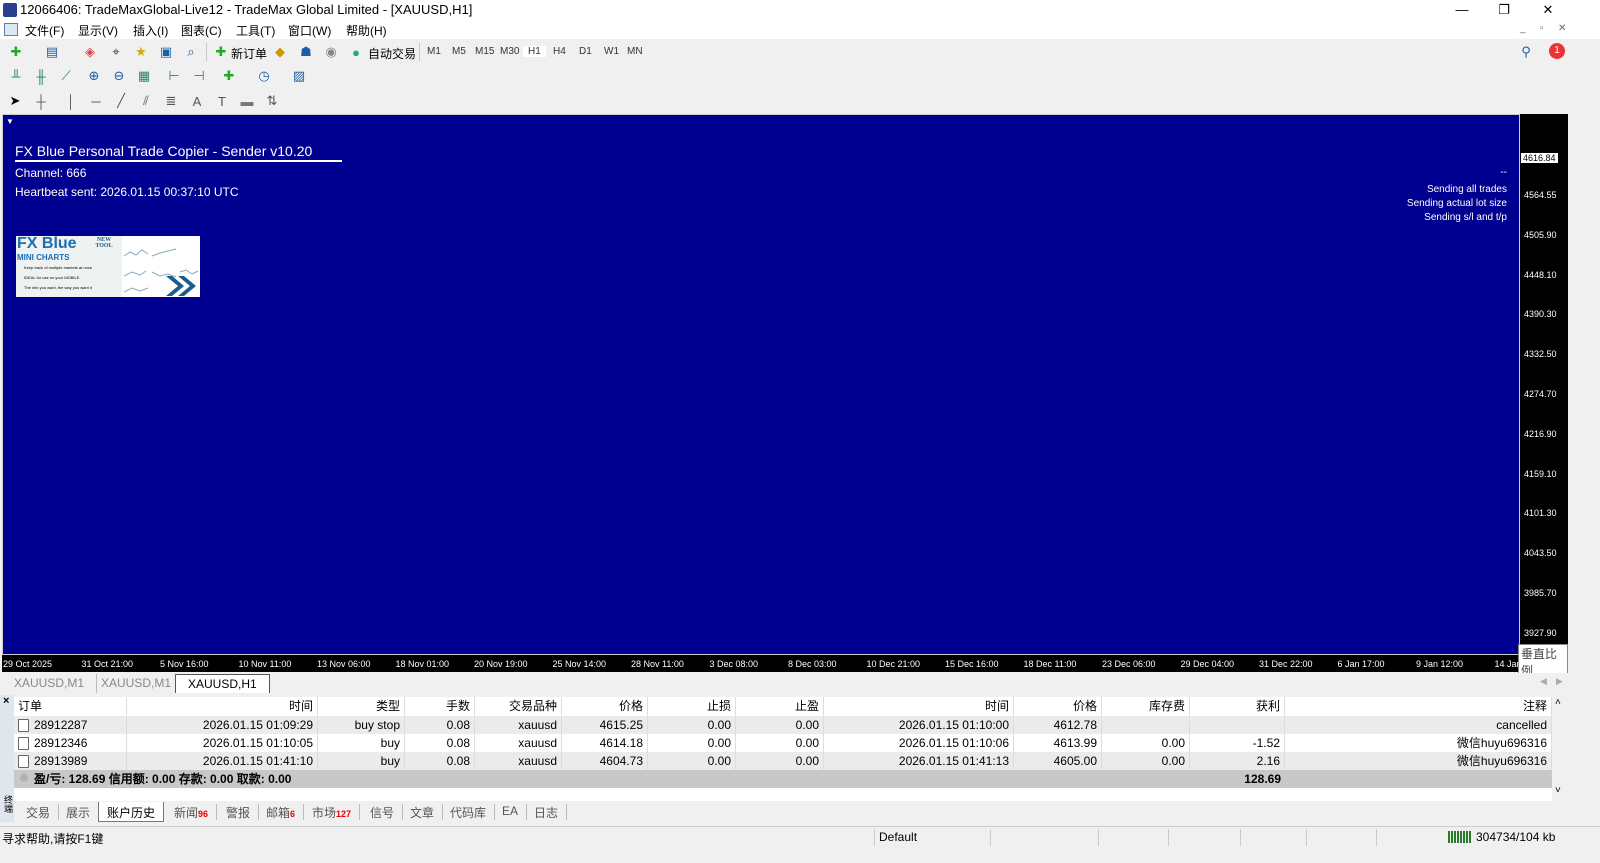  Describe the element at coordinates (692, 706) in the screenshot. I see `column-header: 止损` at that location.